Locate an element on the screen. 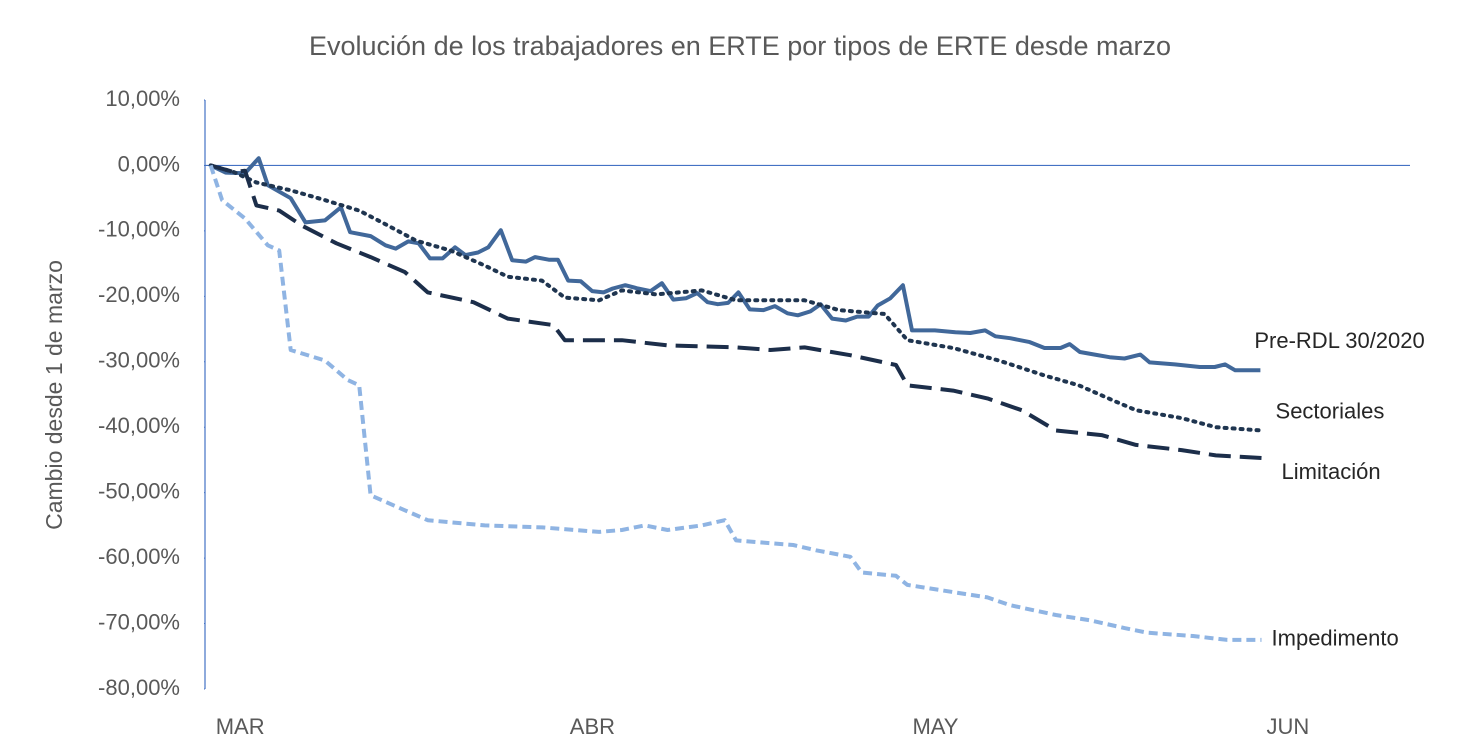 Image resolution: width=1462 pixels, height=756 pixels. y-tick-label: 10,00% is located at coordinates (142, 98).